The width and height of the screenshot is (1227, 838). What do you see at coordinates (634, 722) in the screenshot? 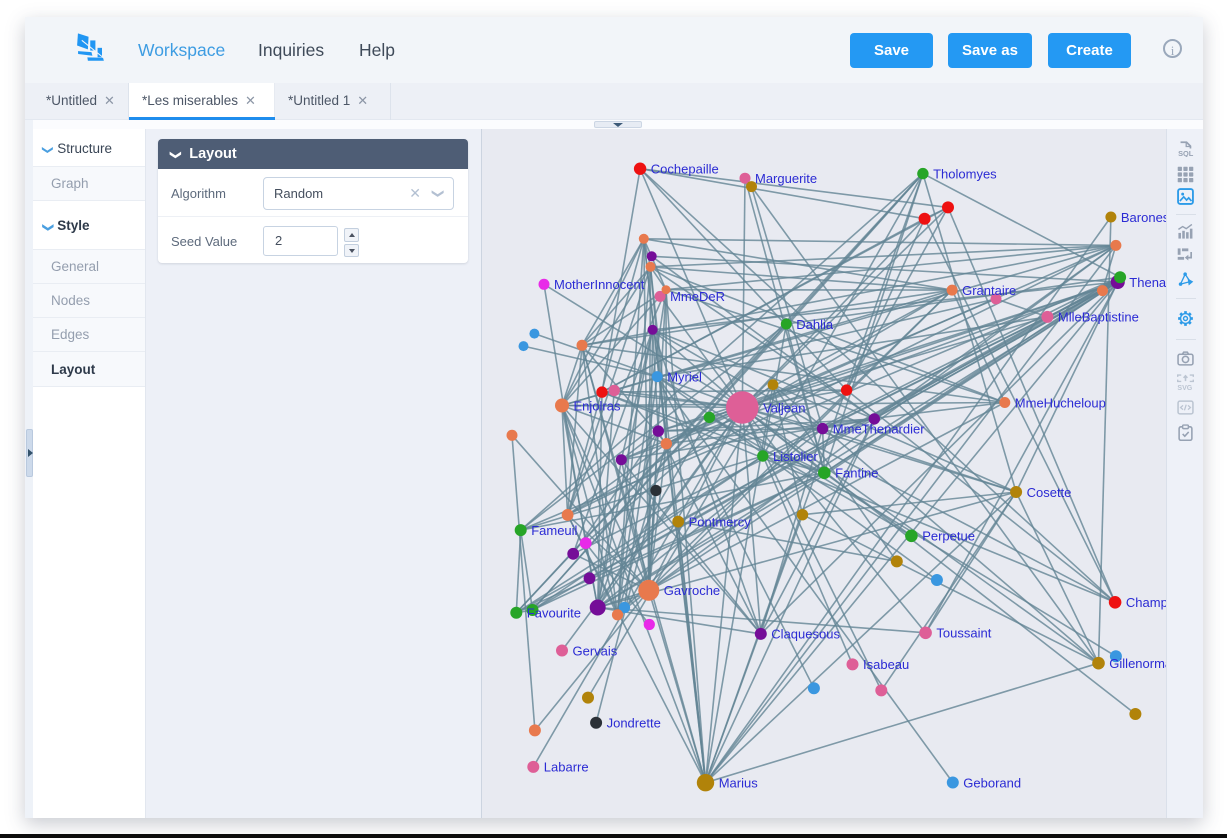
I see `svg-text: Jondrette` at bounding box center [634, 722].